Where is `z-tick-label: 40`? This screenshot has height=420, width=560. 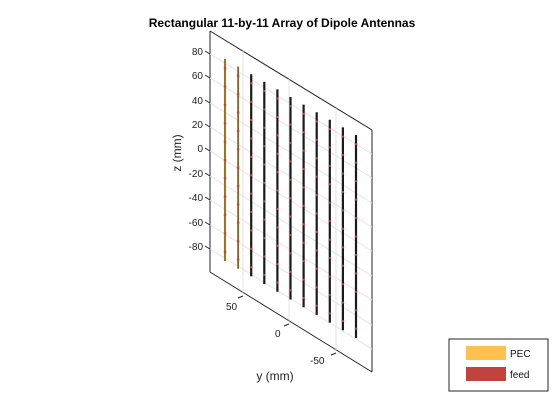
z-tick-label: 40 is located at coordinates (198, 101).